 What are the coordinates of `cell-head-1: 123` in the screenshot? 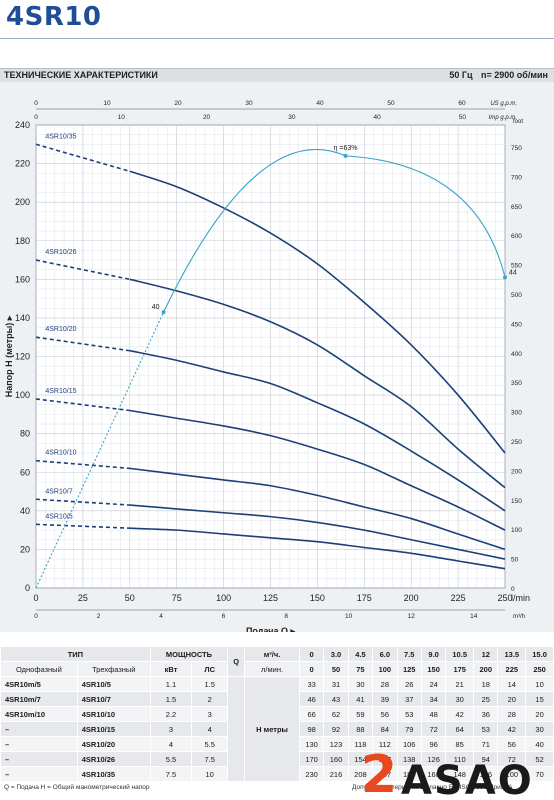 It's located at (336, 744).